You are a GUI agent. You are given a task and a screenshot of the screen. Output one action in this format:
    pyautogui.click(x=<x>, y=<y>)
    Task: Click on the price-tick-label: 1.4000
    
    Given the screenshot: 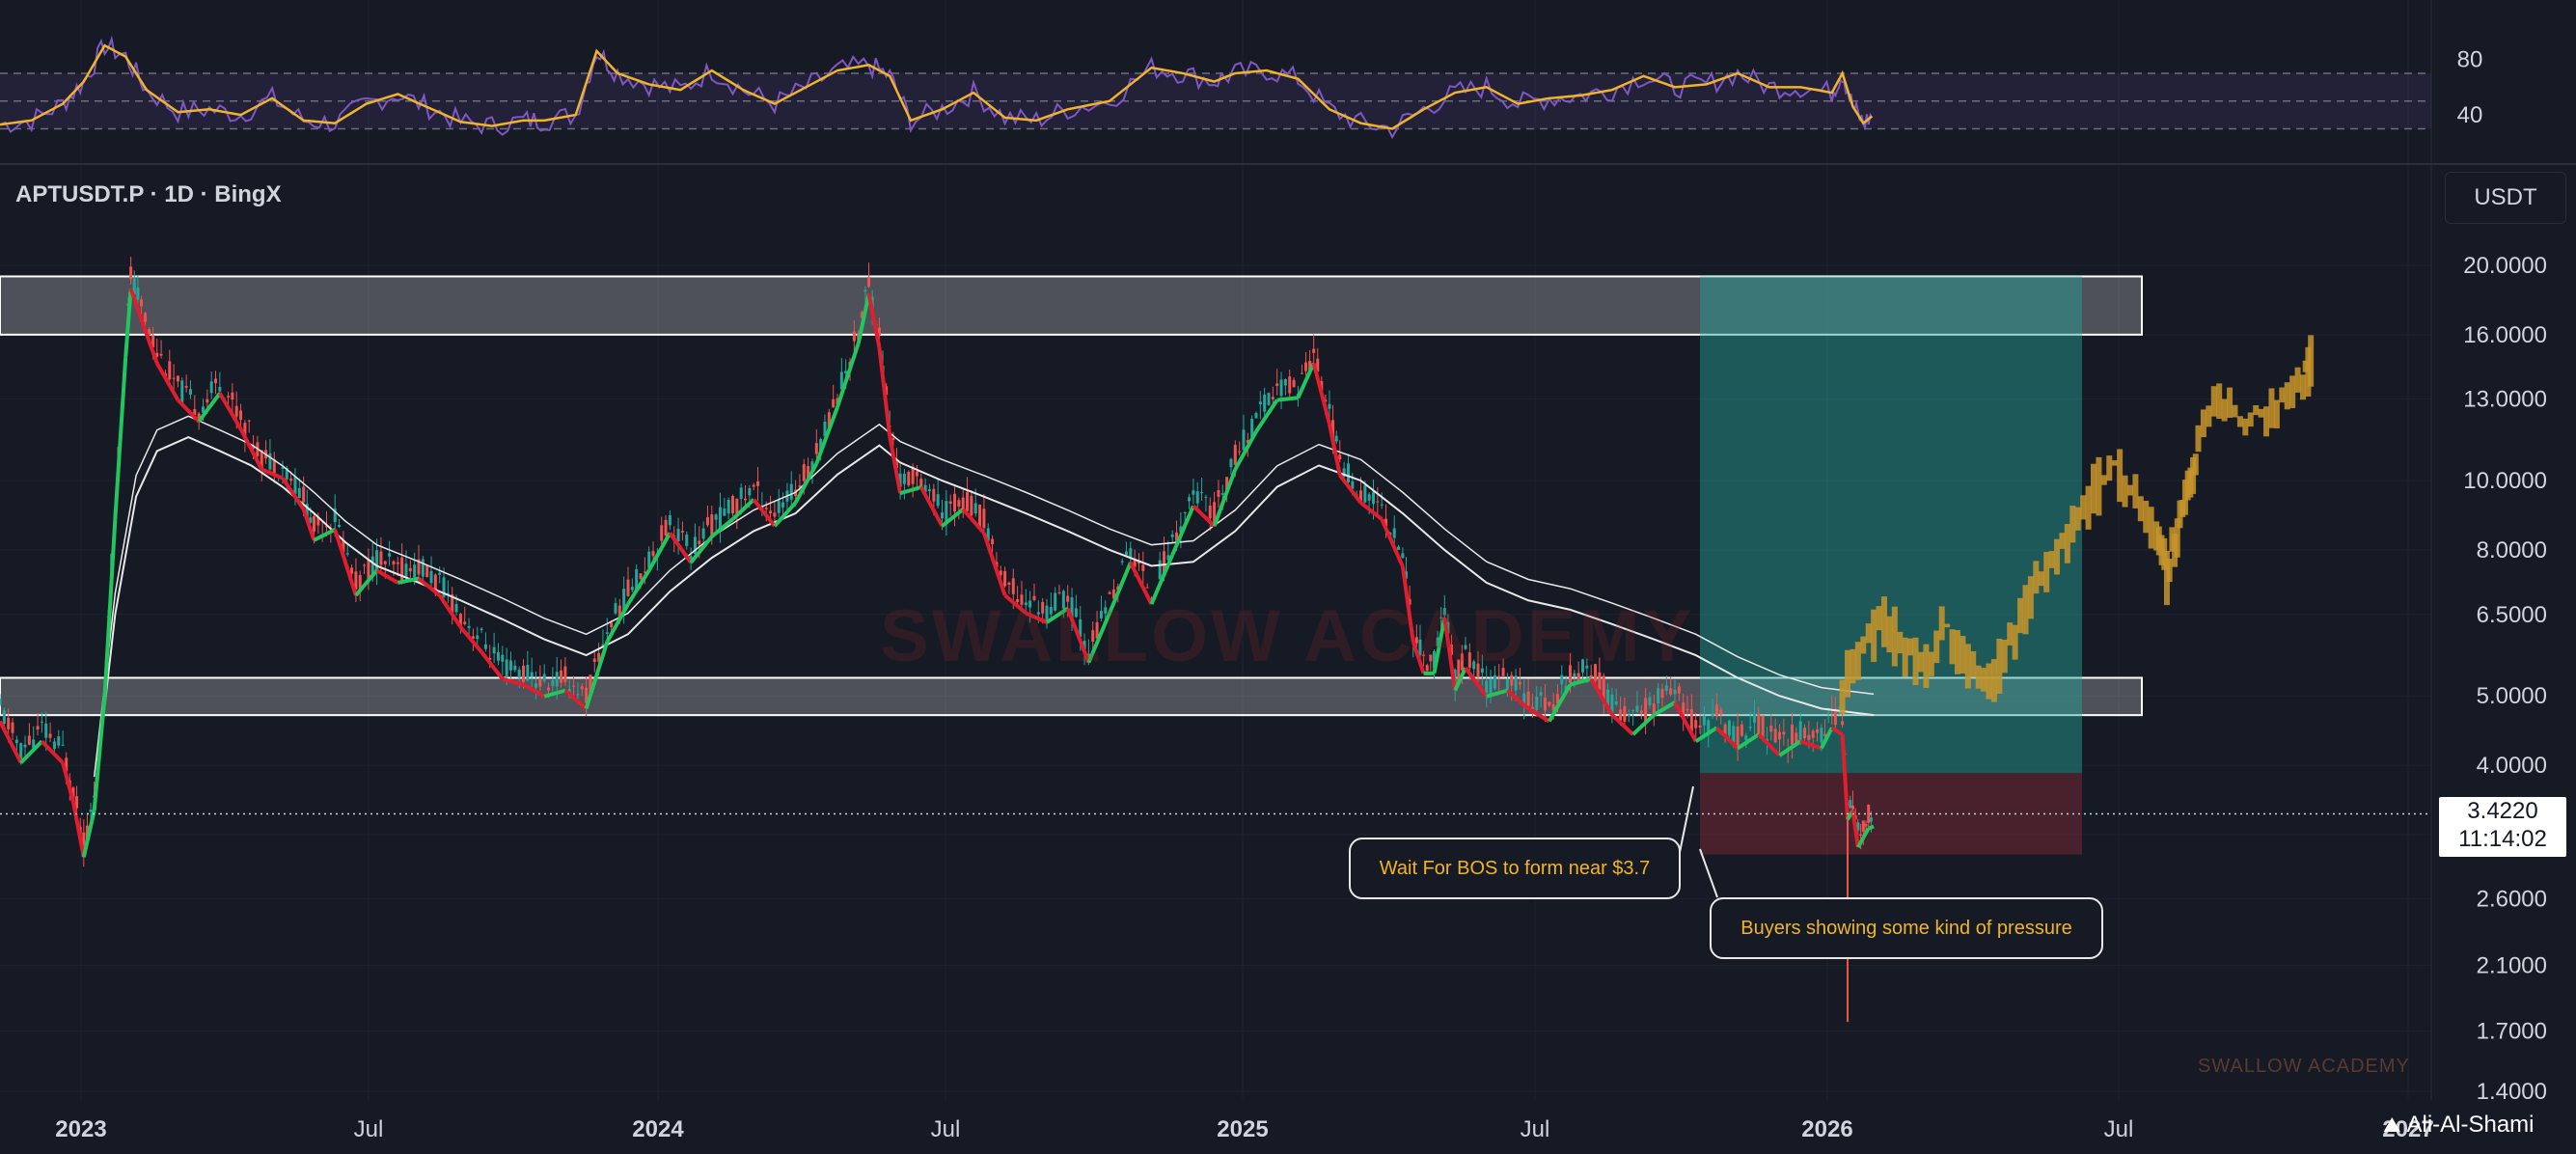 What is the action you would take?
    pyautogui.click(x=2512, y=1092)
    